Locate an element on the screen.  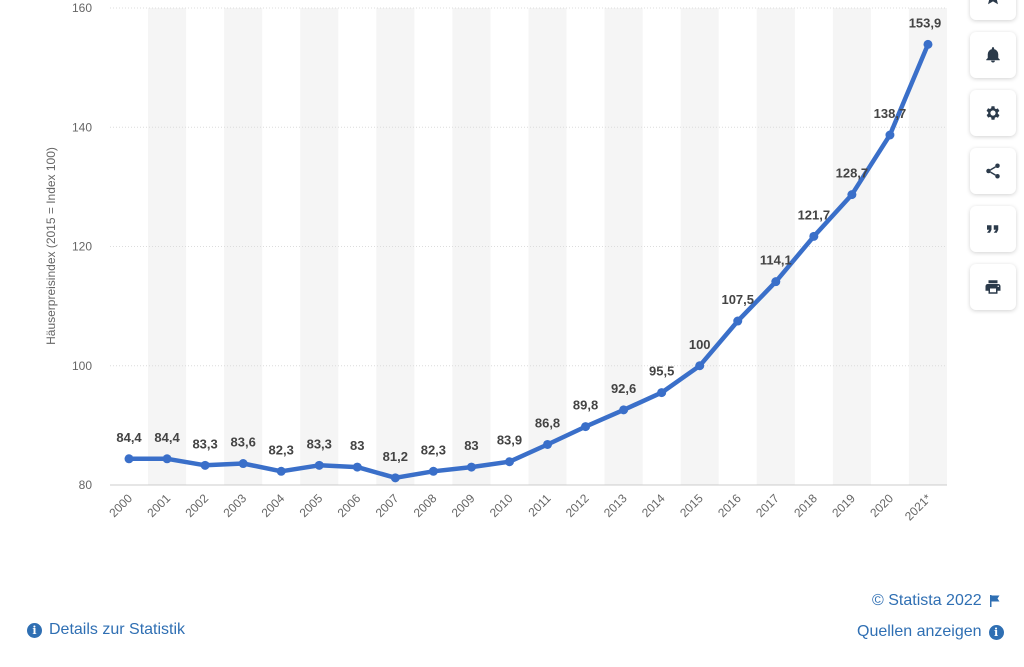
cite-button is located at coordinates (993, 229).